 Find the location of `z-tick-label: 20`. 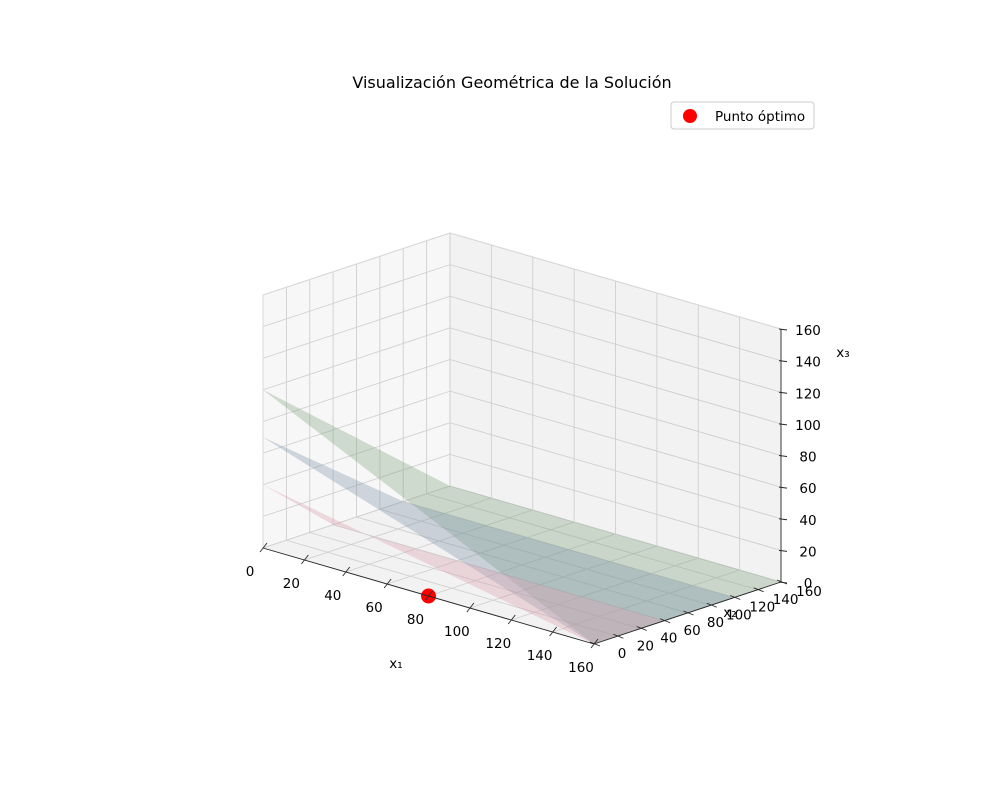

z-tick-label: 20 is located at coordinates (807, 552).